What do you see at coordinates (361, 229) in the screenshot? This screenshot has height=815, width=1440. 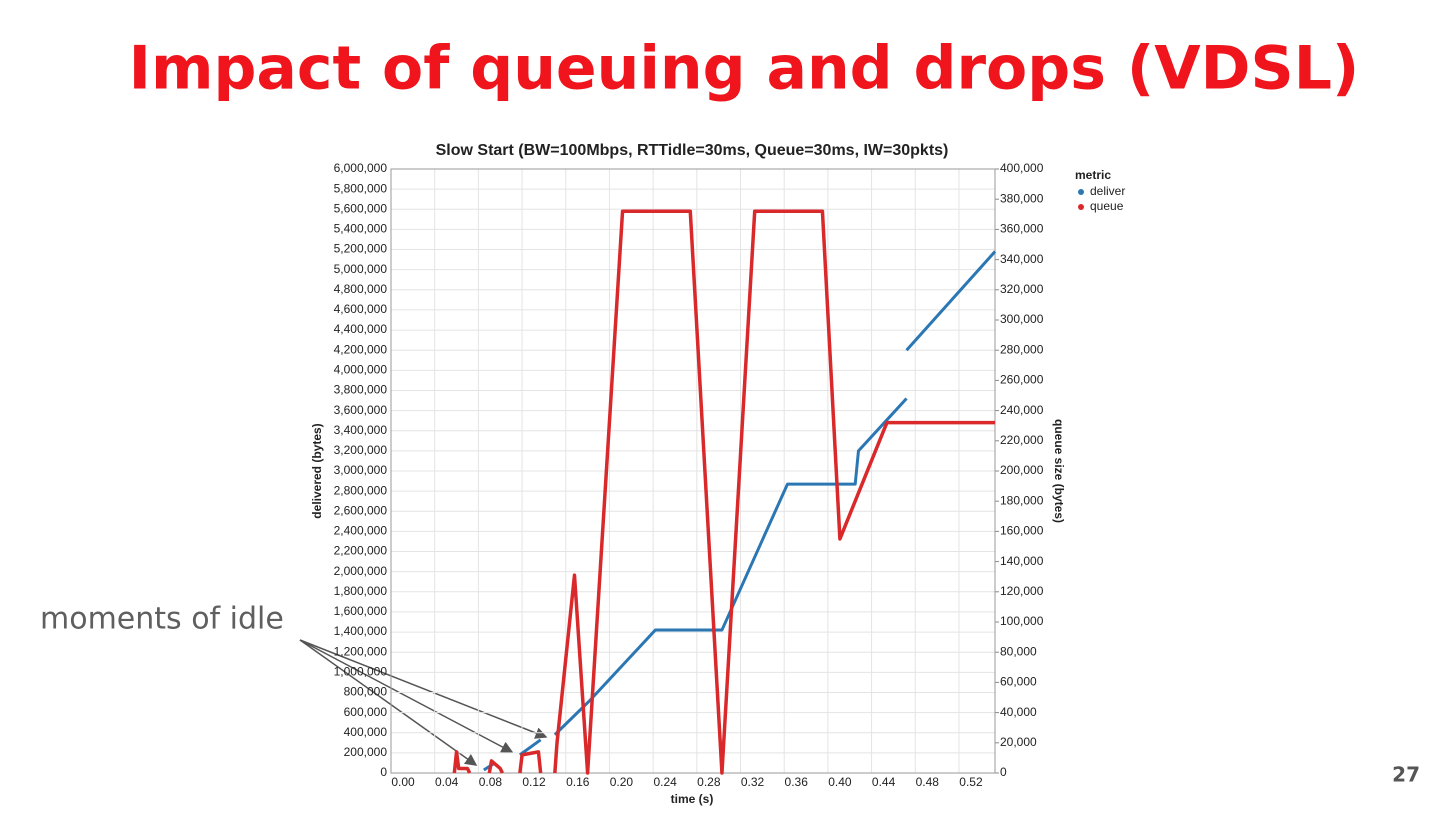 I see `y-tick-label: 5,400,000` at bounding box center [361, 229].